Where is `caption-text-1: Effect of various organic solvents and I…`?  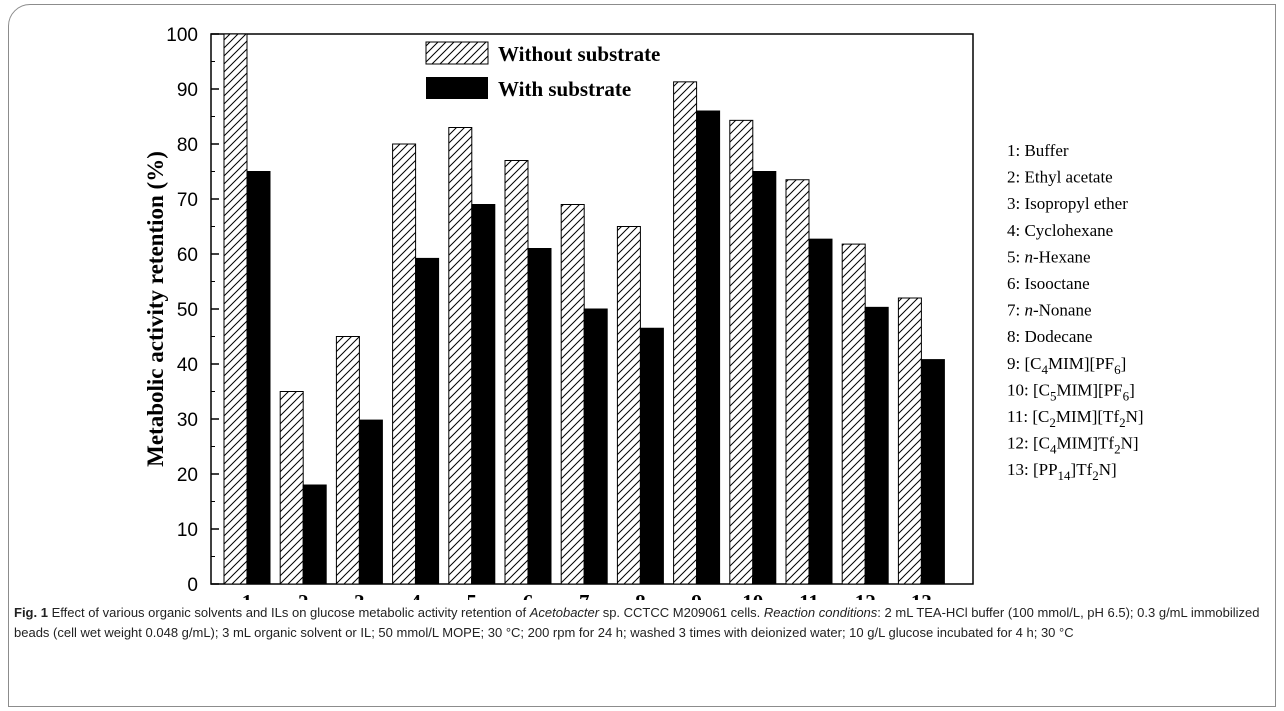 caption-text-1: Effect of various organic solvents and I… is located at coordinates (290, 612).